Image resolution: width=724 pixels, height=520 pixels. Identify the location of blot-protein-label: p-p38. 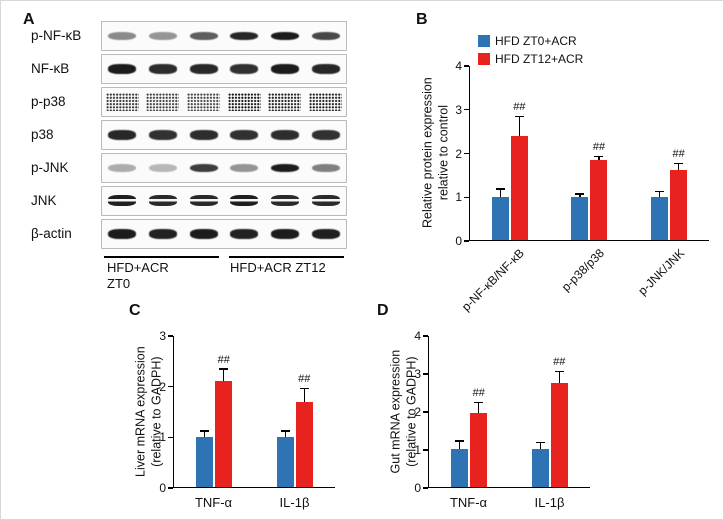
(48, 101).